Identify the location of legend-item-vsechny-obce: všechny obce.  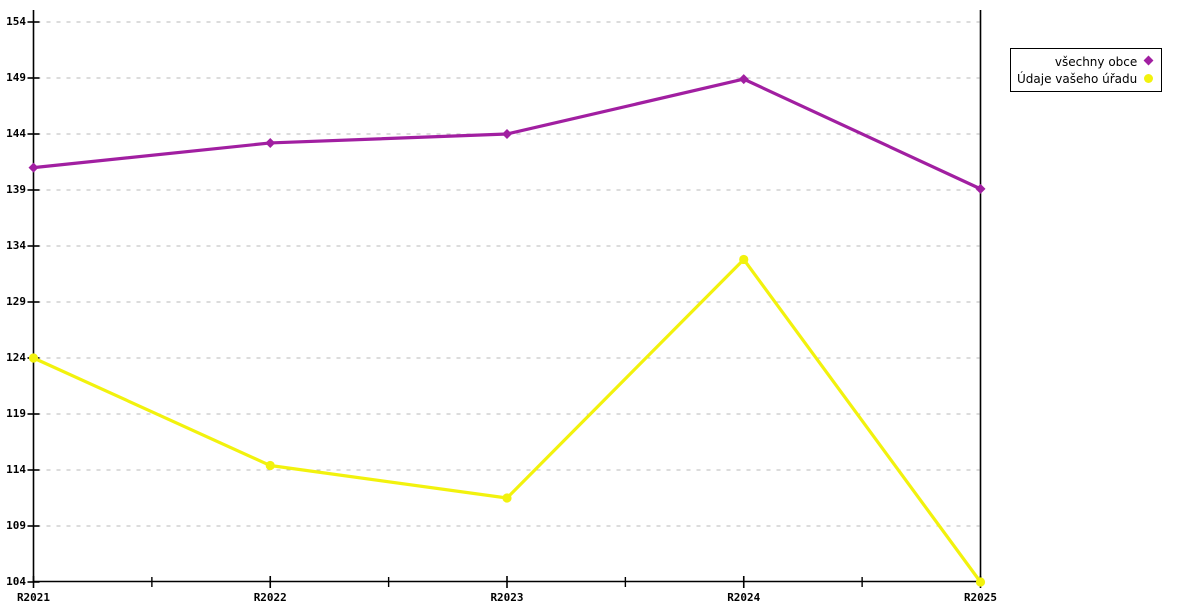
(1086, 61).